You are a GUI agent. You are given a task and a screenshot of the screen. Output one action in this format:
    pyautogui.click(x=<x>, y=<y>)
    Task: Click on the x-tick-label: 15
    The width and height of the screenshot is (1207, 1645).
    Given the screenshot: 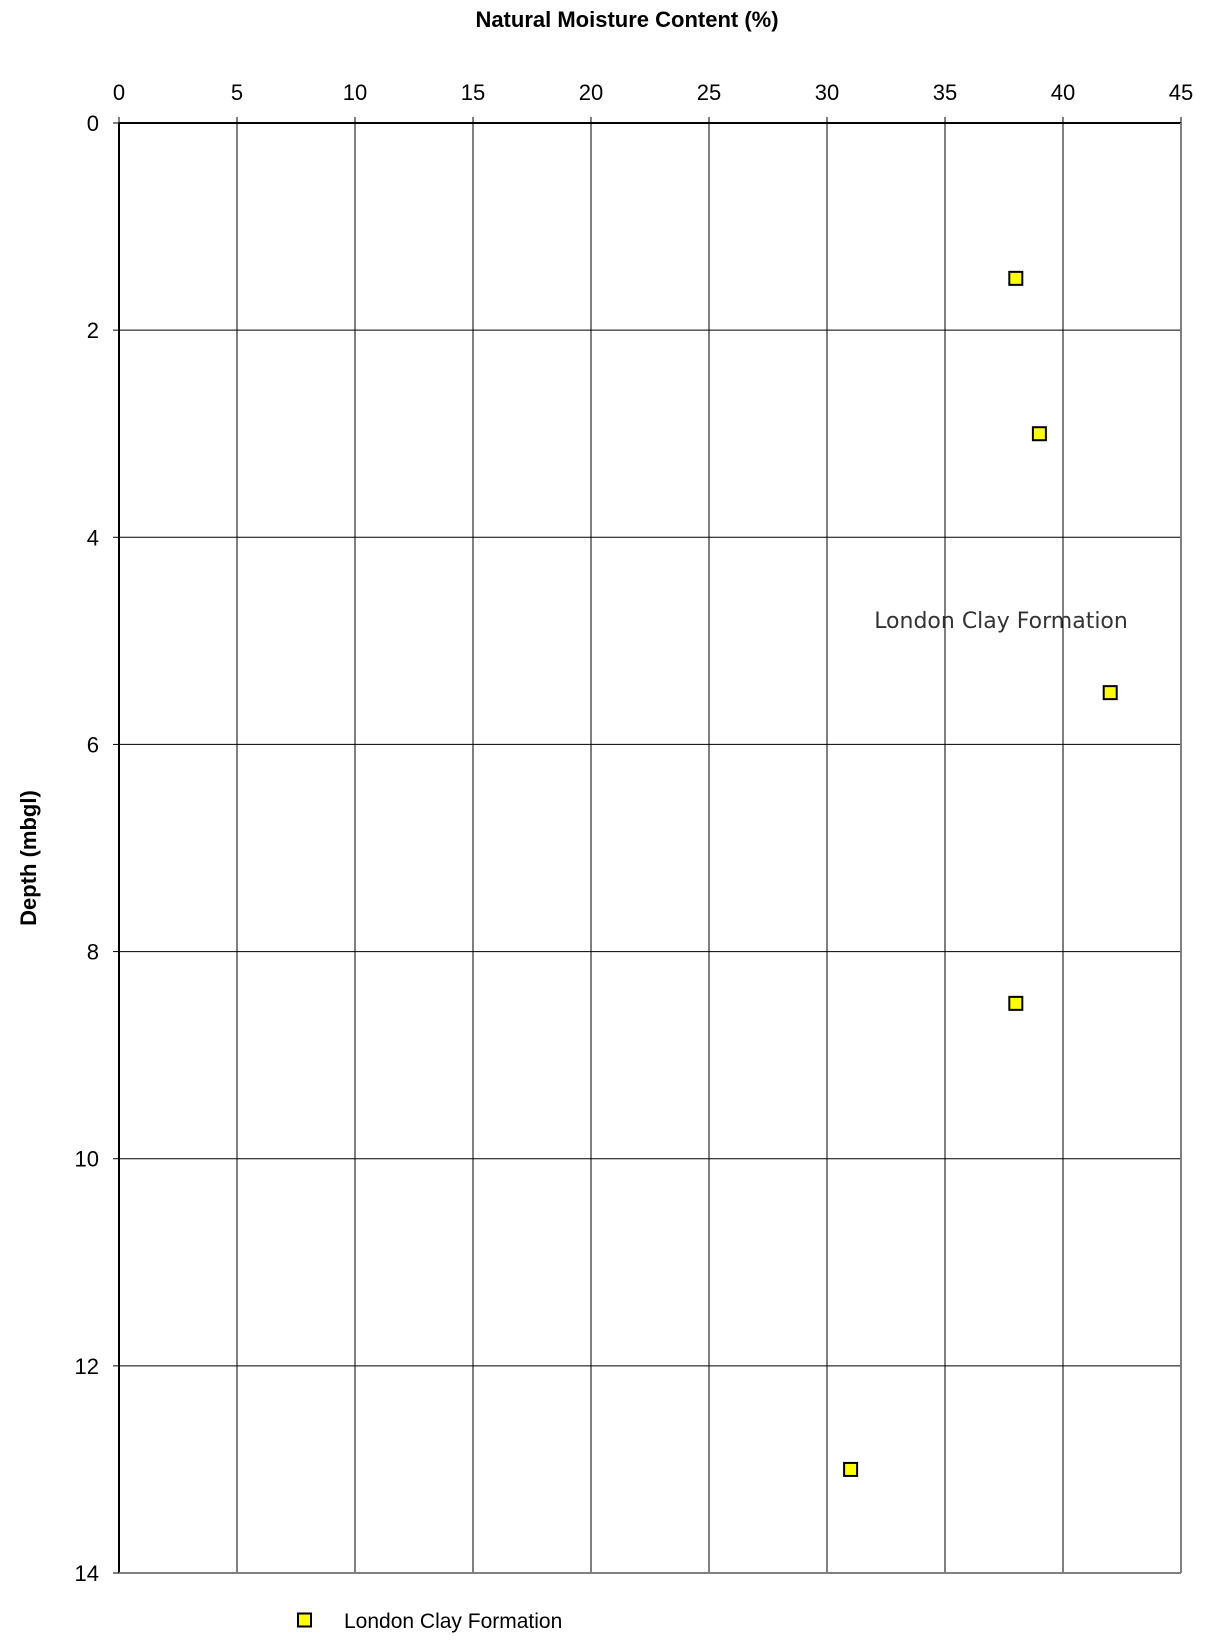 What is the action you would take?
    pyautogui.click(x=473, y=92)
    